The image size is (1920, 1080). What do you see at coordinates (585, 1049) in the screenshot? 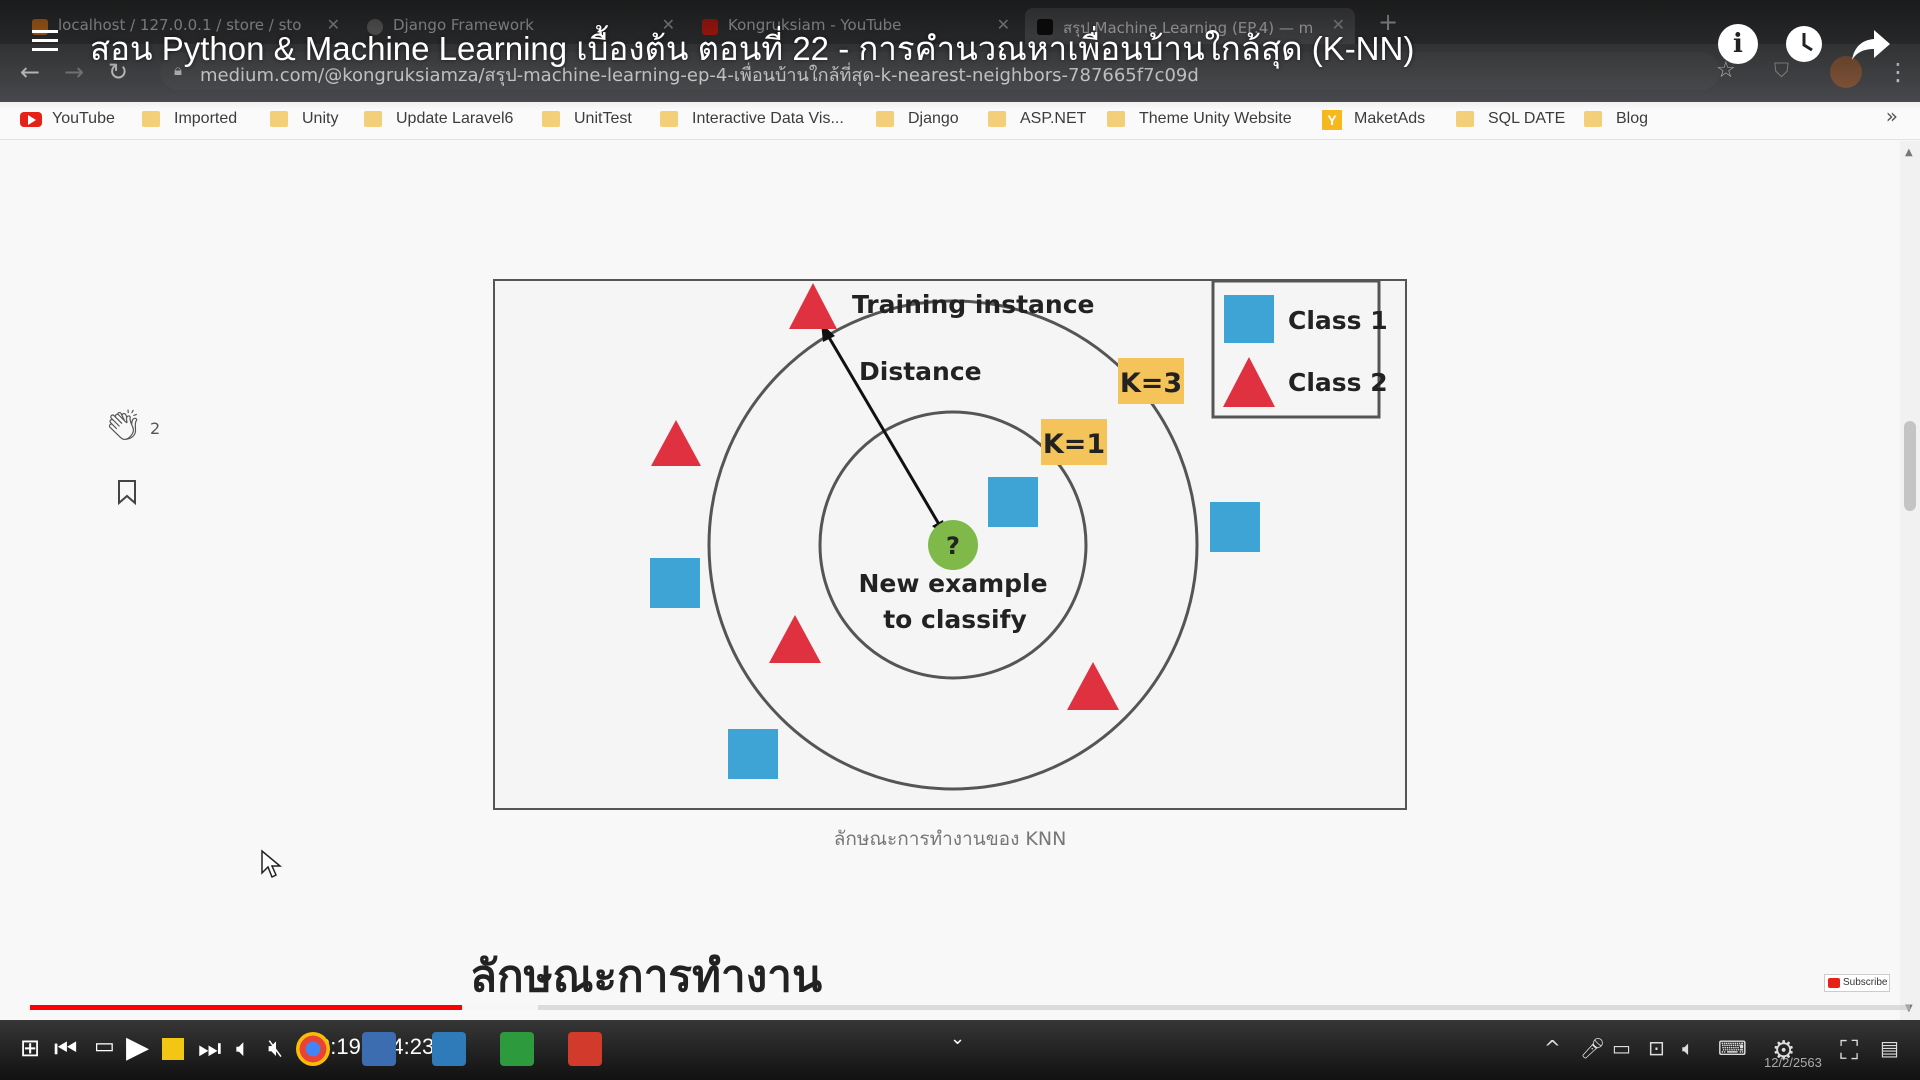
I see `camtasia-red-taskbar-icon` at bounding box center [585, 1049].